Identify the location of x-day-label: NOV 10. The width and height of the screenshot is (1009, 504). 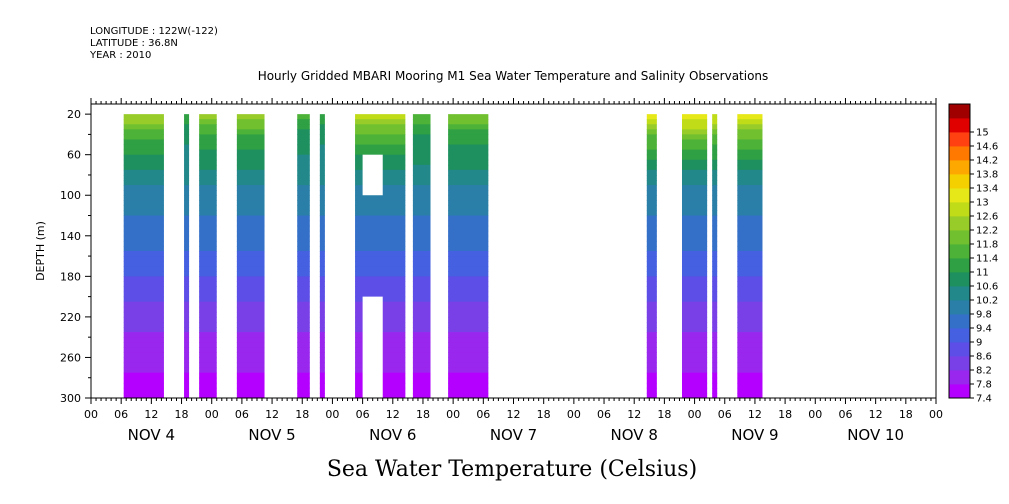
(875, 435).